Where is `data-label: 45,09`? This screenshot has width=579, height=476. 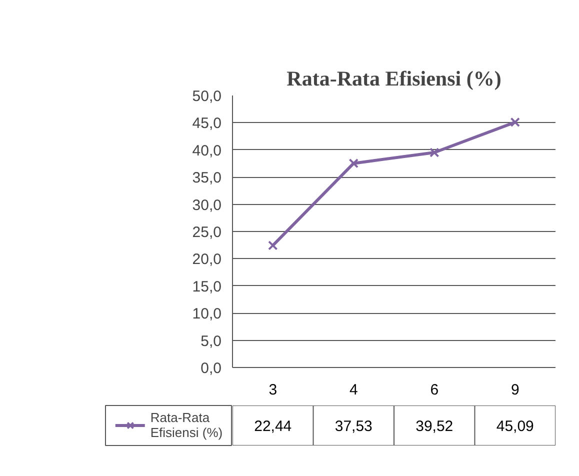
data-label: 45,09 is located at coordinates (515, 426).